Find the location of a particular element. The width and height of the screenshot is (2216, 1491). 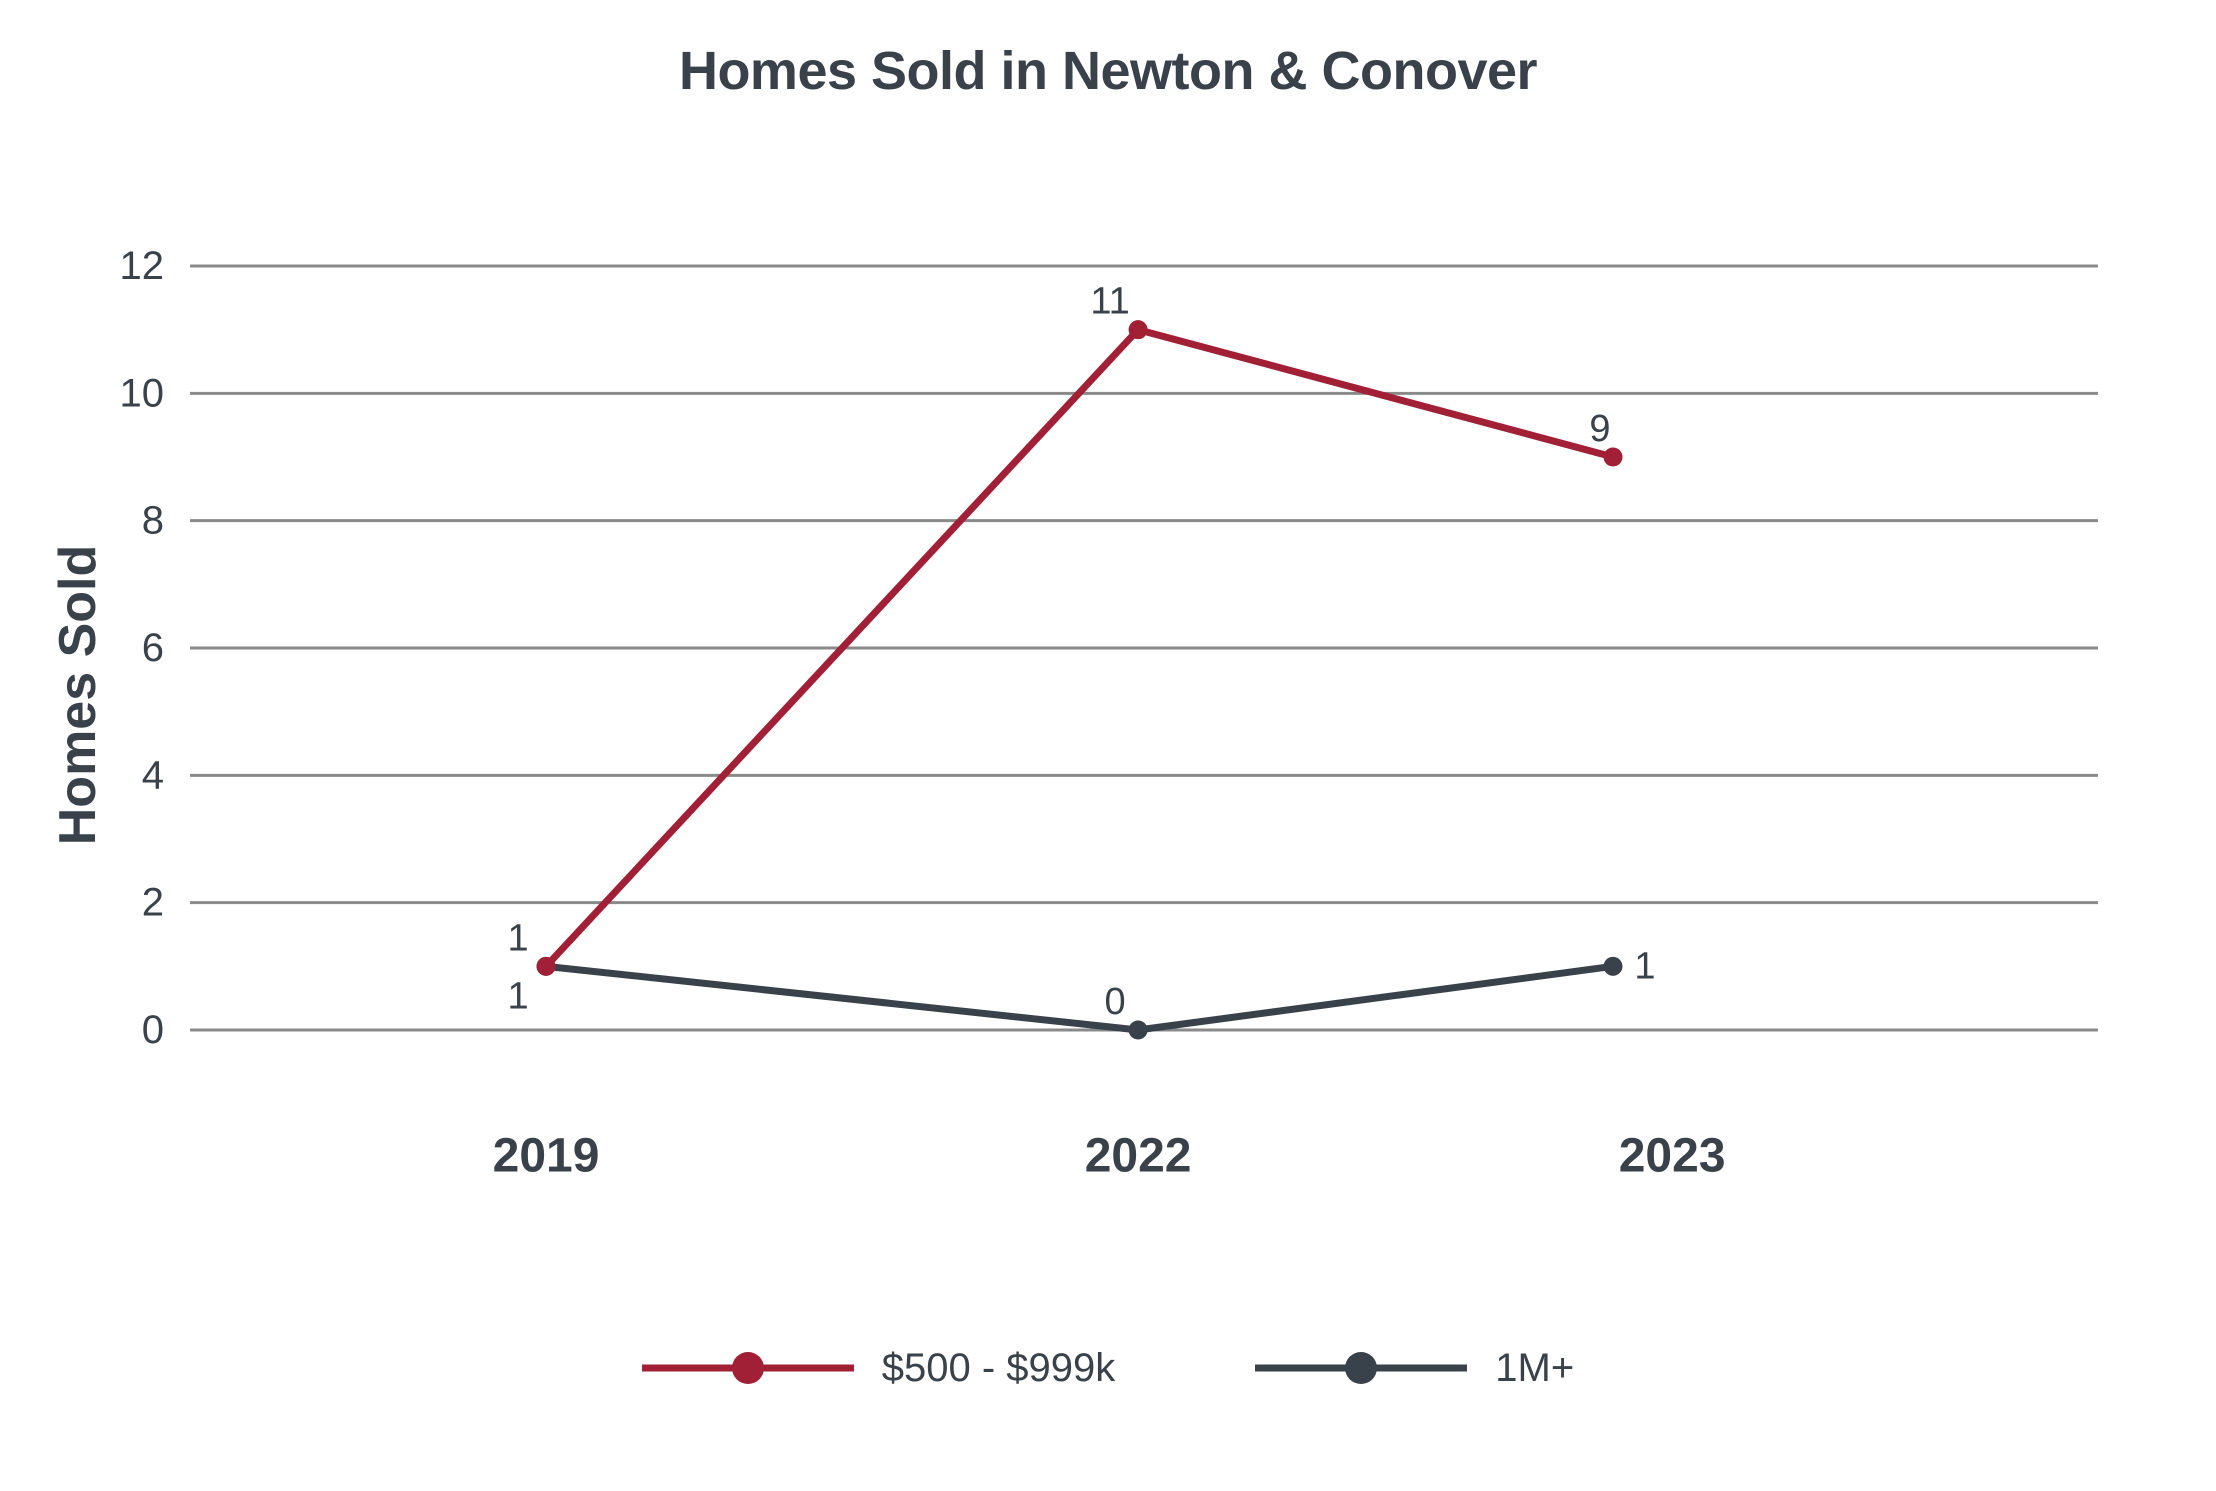

y-tick-label: 10 is located at coordinates (142, 393).